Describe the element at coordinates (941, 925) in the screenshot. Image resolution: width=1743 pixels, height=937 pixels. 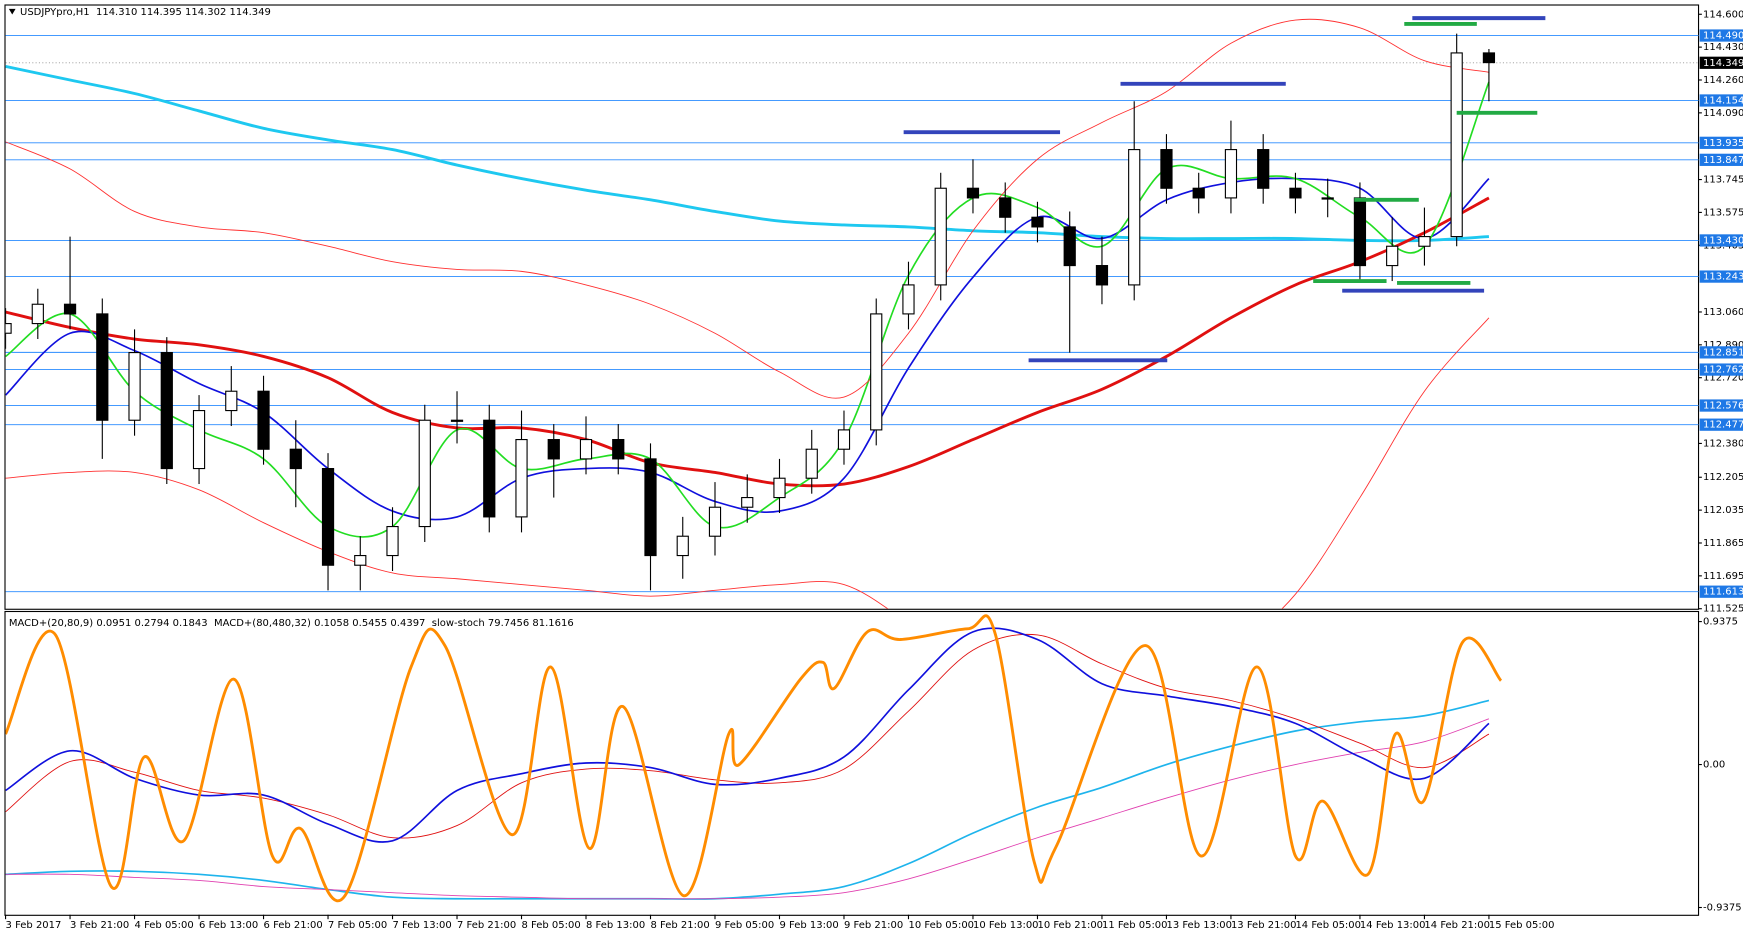
I see `x-tick-label: 10 Feb 05:00` at that location.